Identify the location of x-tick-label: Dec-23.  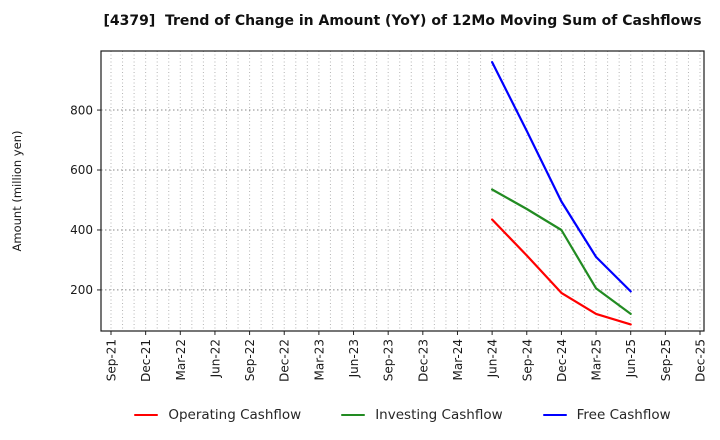
(423, 360).